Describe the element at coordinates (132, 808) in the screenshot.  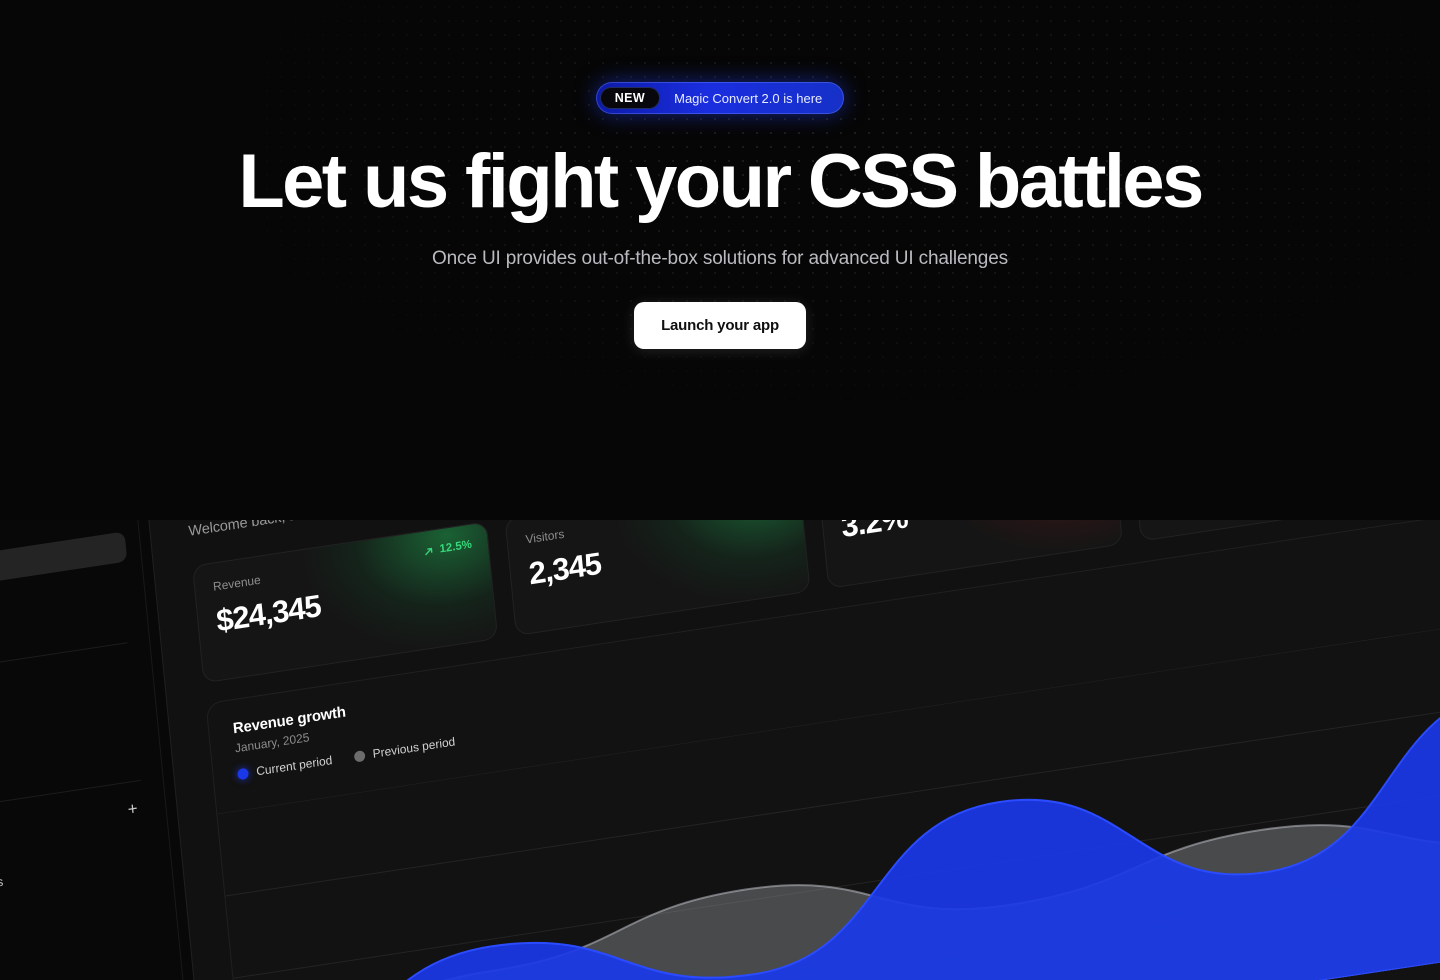
I see `add-project-button: +` at that location.